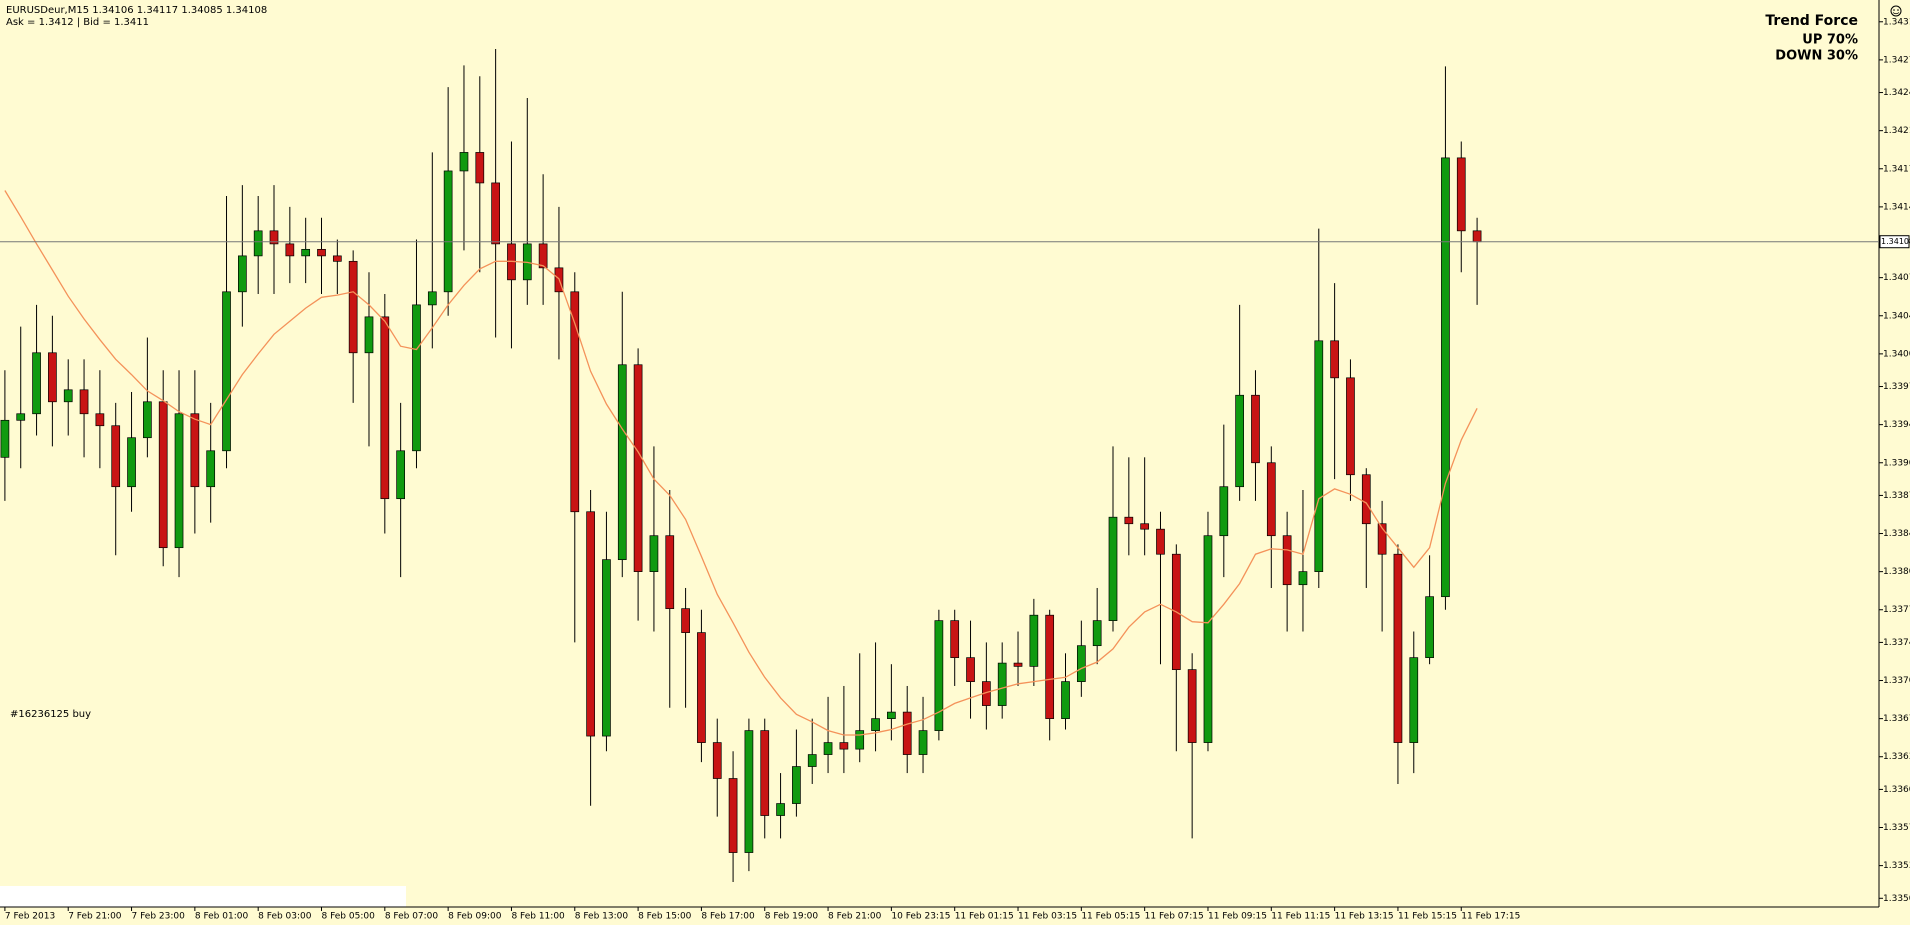  I want to click on price-marker, so click(1894, 242).